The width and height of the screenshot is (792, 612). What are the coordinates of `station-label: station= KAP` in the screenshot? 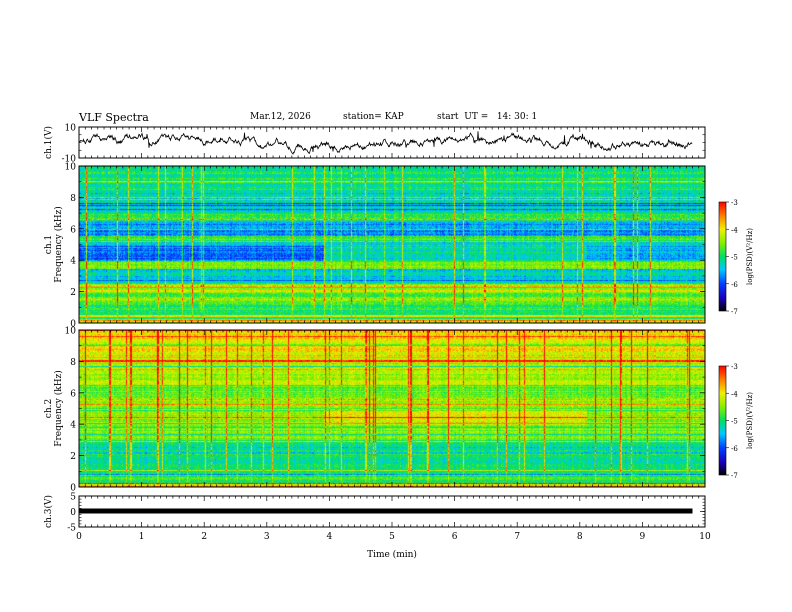 It's located at (373, 117).